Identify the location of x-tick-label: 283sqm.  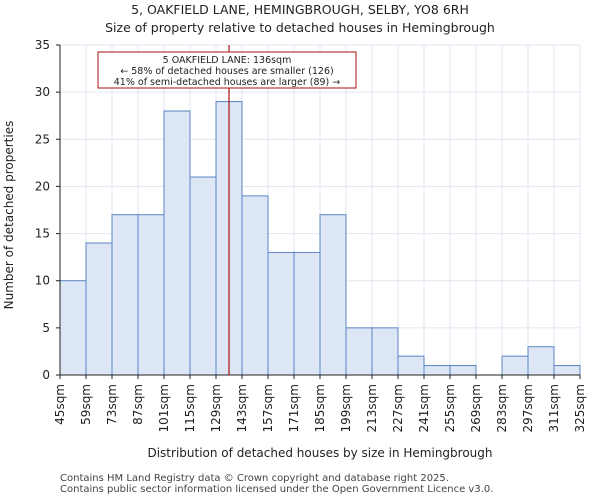
(502, 408).